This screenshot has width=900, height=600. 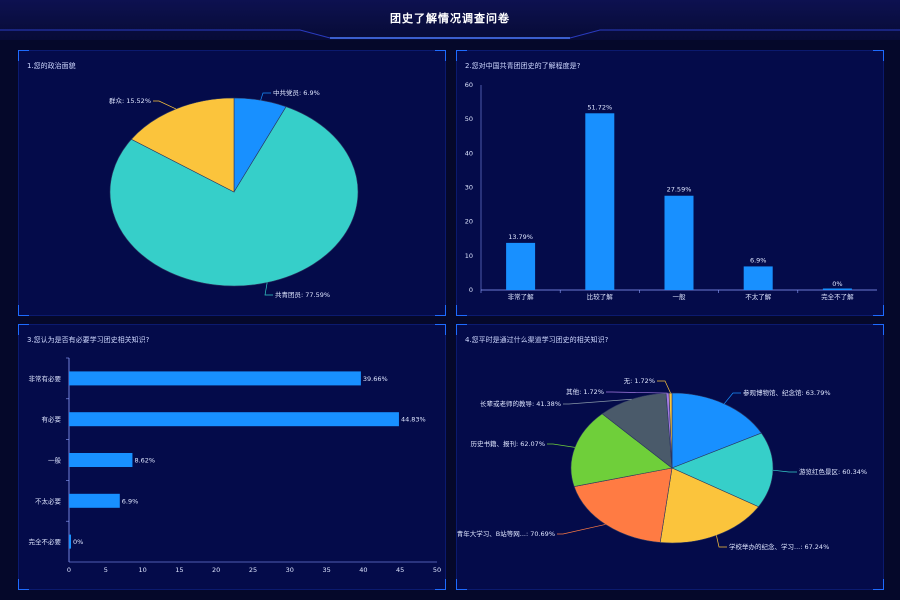 What do you see at coordinates (507, 443) in the screenshot?
I see `svg-text: 历史书籍、报刊: 62.07%` at bounding box center [507, 443].